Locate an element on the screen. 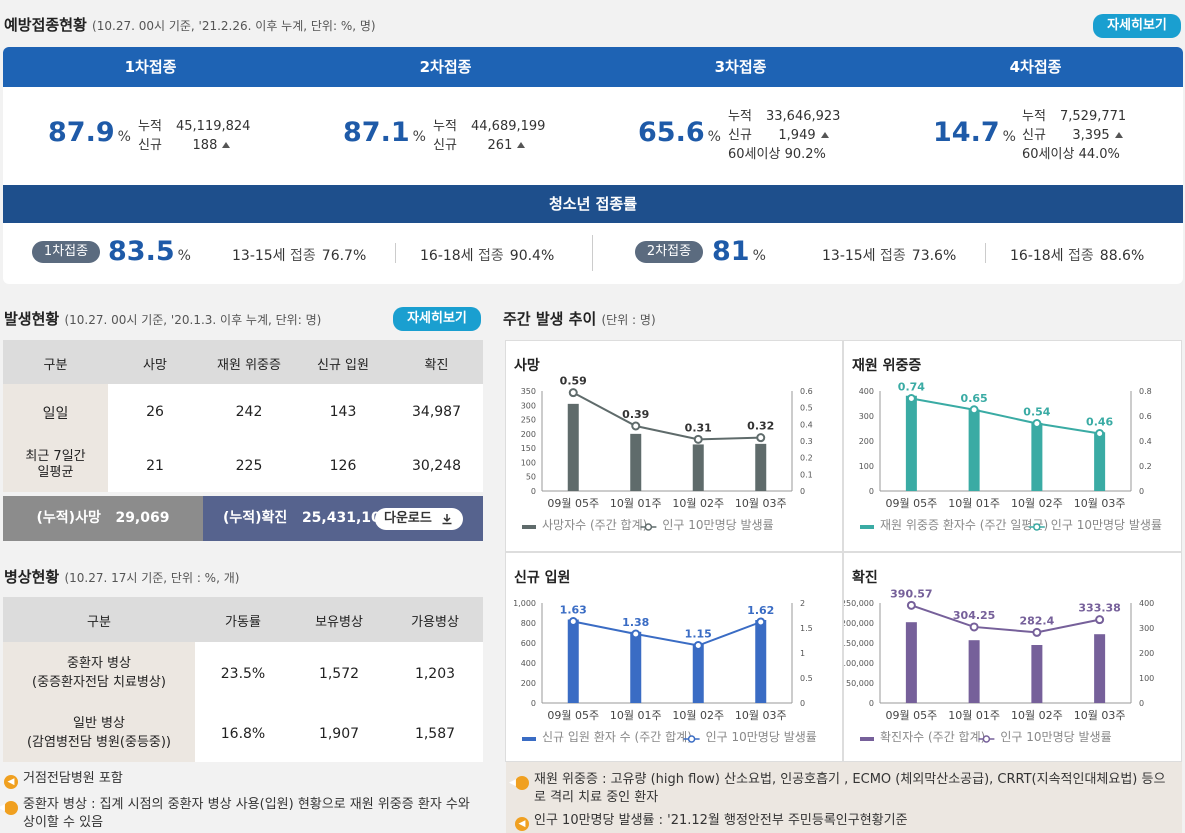 This screenshot has height=833, width=1185. y2-tick-label: 100 is located at coordinates (1146, 678).